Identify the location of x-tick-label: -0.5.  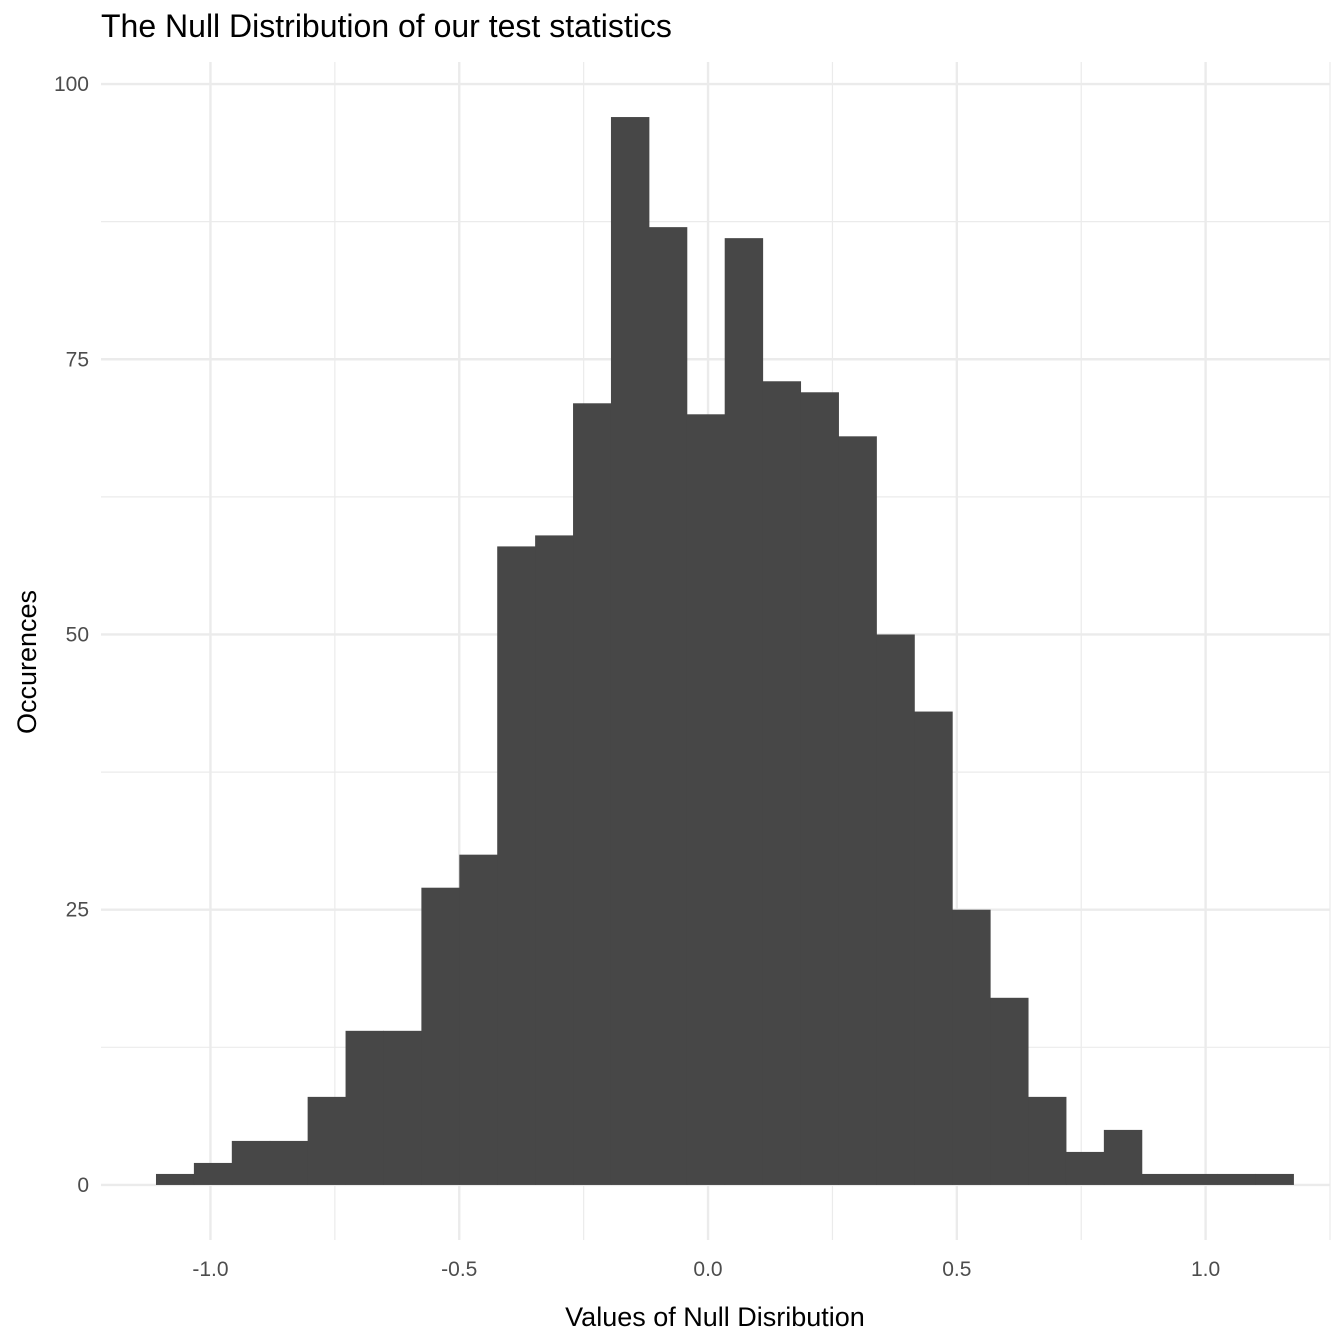
(459, 1269).